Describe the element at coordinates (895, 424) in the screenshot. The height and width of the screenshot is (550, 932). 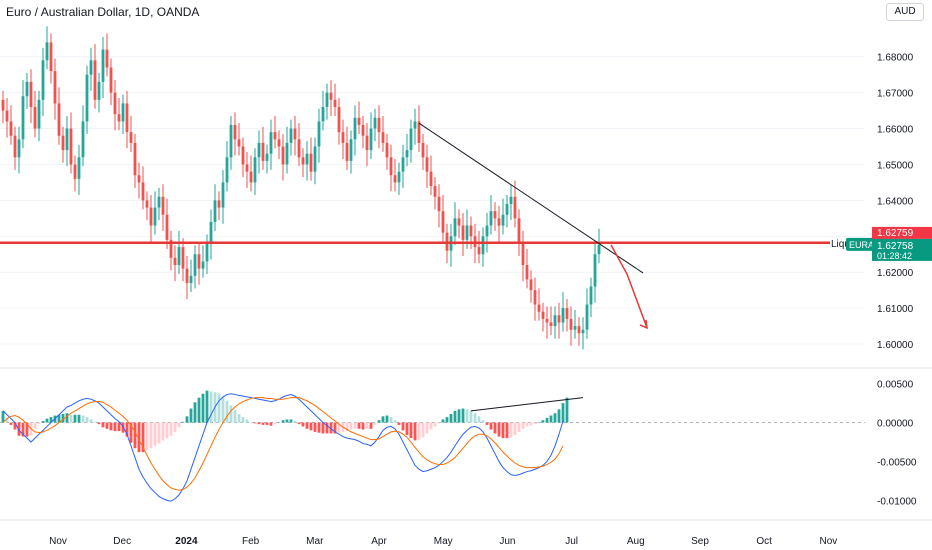
I see `macd-tick-label: 0.00000` at that location.